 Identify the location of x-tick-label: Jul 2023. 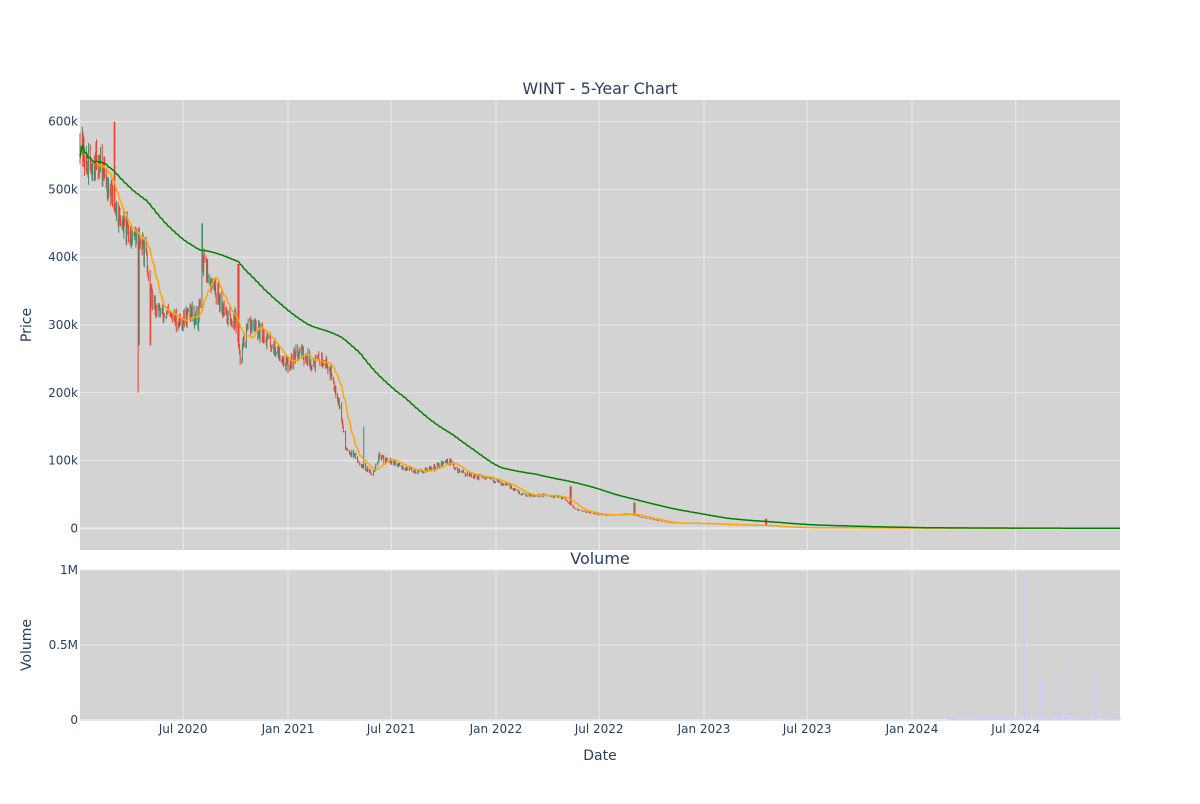
(807, 729).